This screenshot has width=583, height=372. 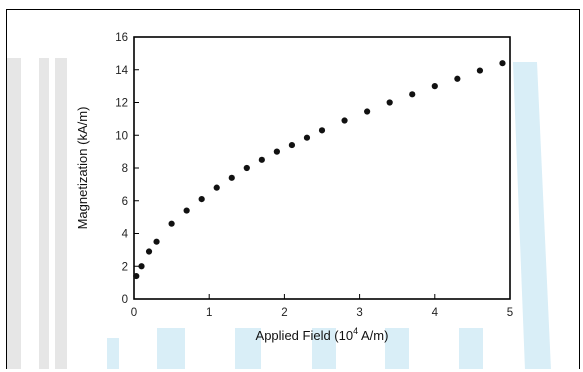 I want to click on x-axis-title: Applied Field (104 A/m), so click(x=322, y=334).